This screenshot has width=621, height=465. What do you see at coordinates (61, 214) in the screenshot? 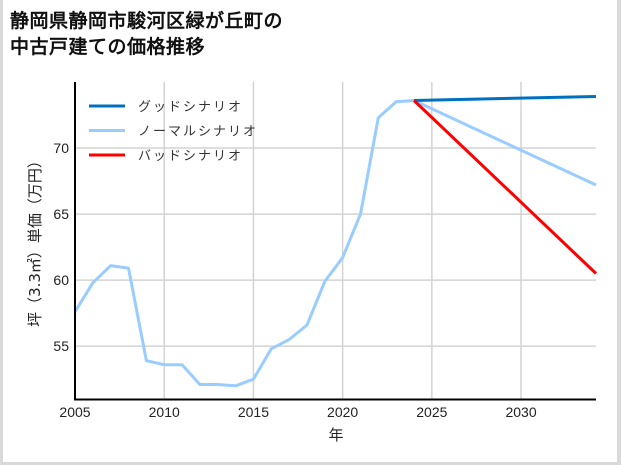
I see `y-tick-label: 65` at bounding box center [61, 214].